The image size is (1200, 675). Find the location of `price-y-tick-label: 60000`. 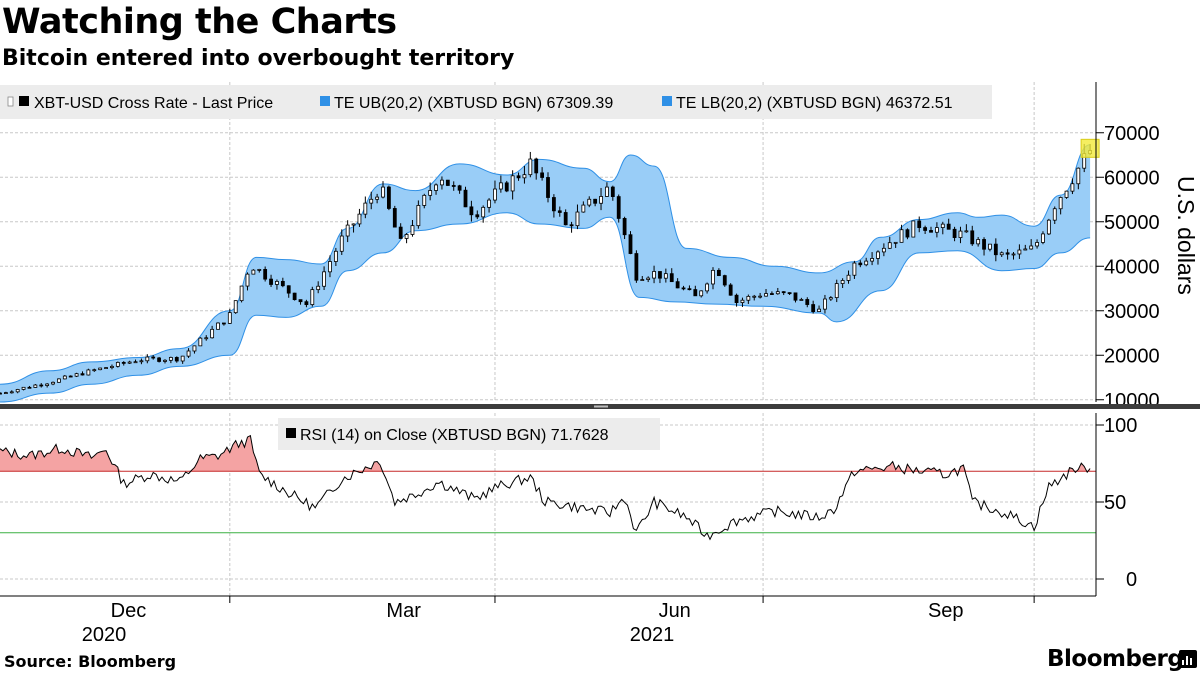

price-y-tick-label: 60000 is located at coordinates (1132, 178).